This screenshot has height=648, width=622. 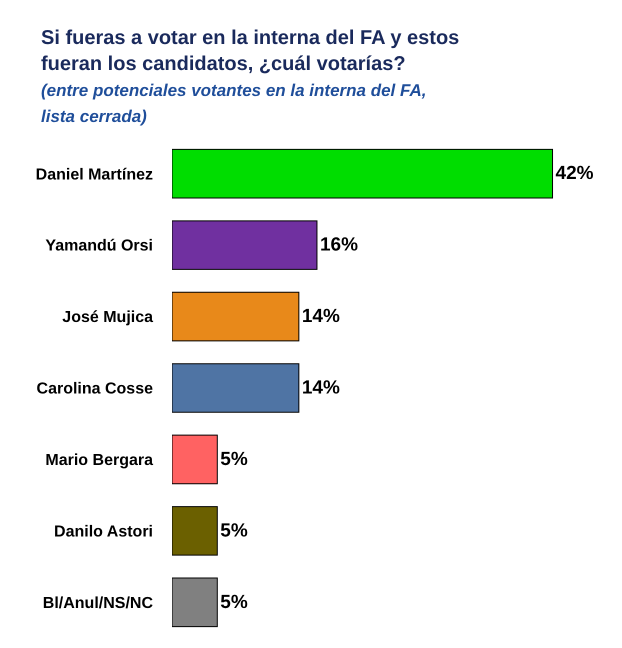 What do you see at coordinates (233, 103) in the screenshot?
I see `chart-subtitle: (entre potenciales votantes en la interna del FA, lista cerrada)` at bounding box center [233, 103].